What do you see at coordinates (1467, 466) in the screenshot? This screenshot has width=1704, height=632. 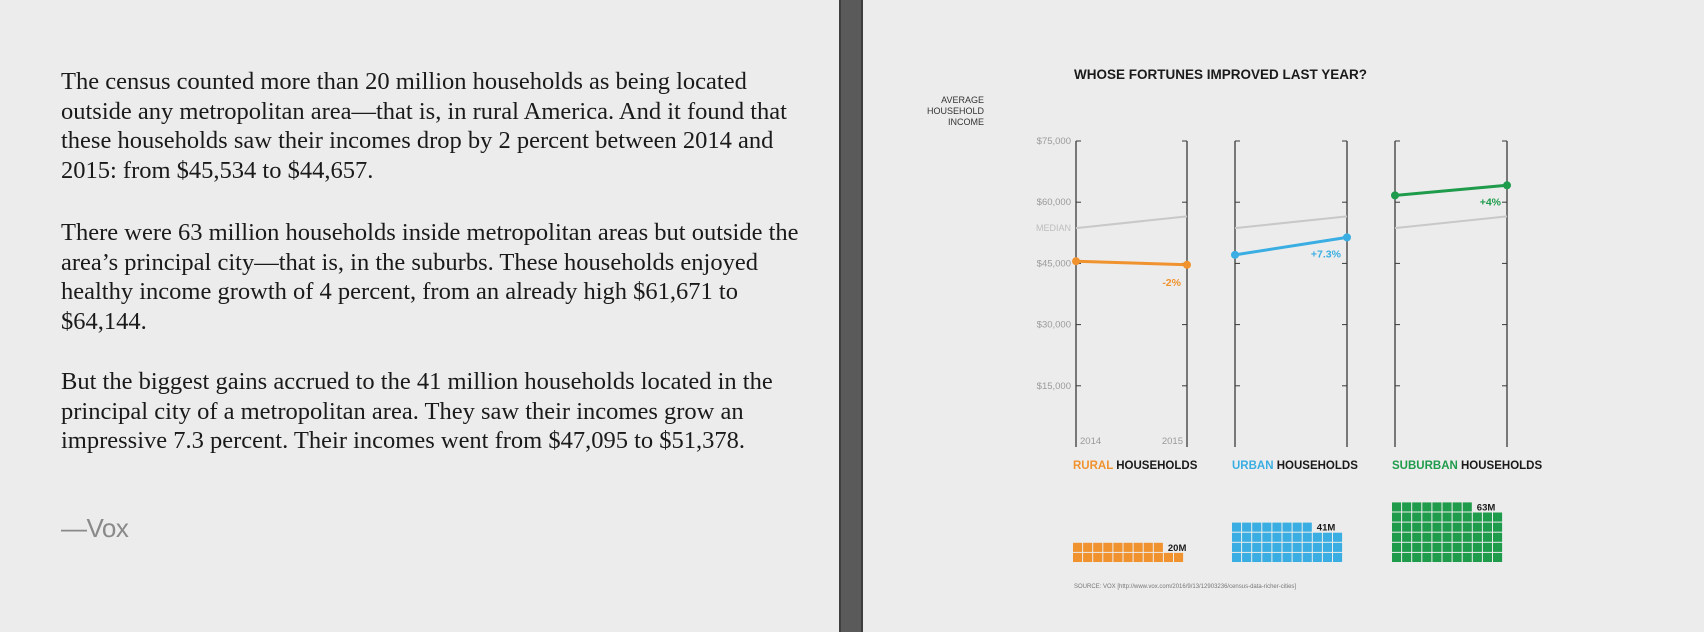 I see `legend-label-suburban: SUBURBAN HOUSEHOLDS` at bounding box center [1467, 466].